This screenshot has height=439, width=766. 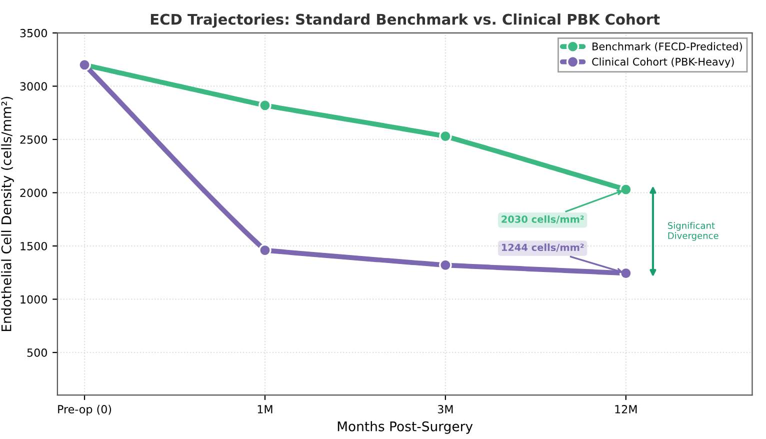 What do you see at coordinates (33, 193) in the screenshot?
I see `y-tick-label: 2000` at bounding box center [33, 193].